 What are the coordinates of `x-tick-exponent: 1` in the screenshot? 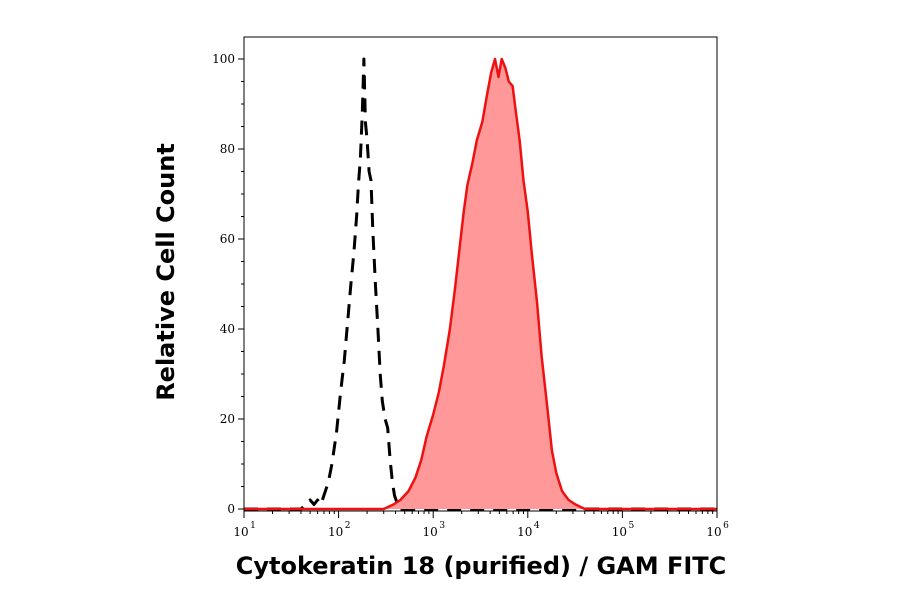 It's located at (253, 526).